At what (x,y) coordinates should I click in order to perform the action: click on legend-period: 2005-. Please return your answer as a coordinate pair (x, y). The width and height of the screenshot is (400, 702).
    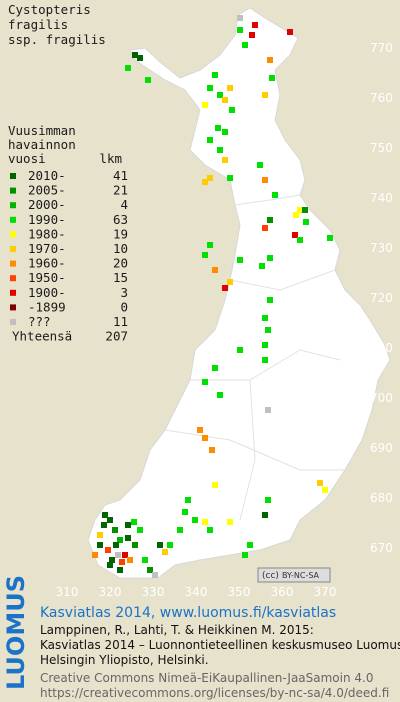
    Looking at the image, I should click on (47, 190).